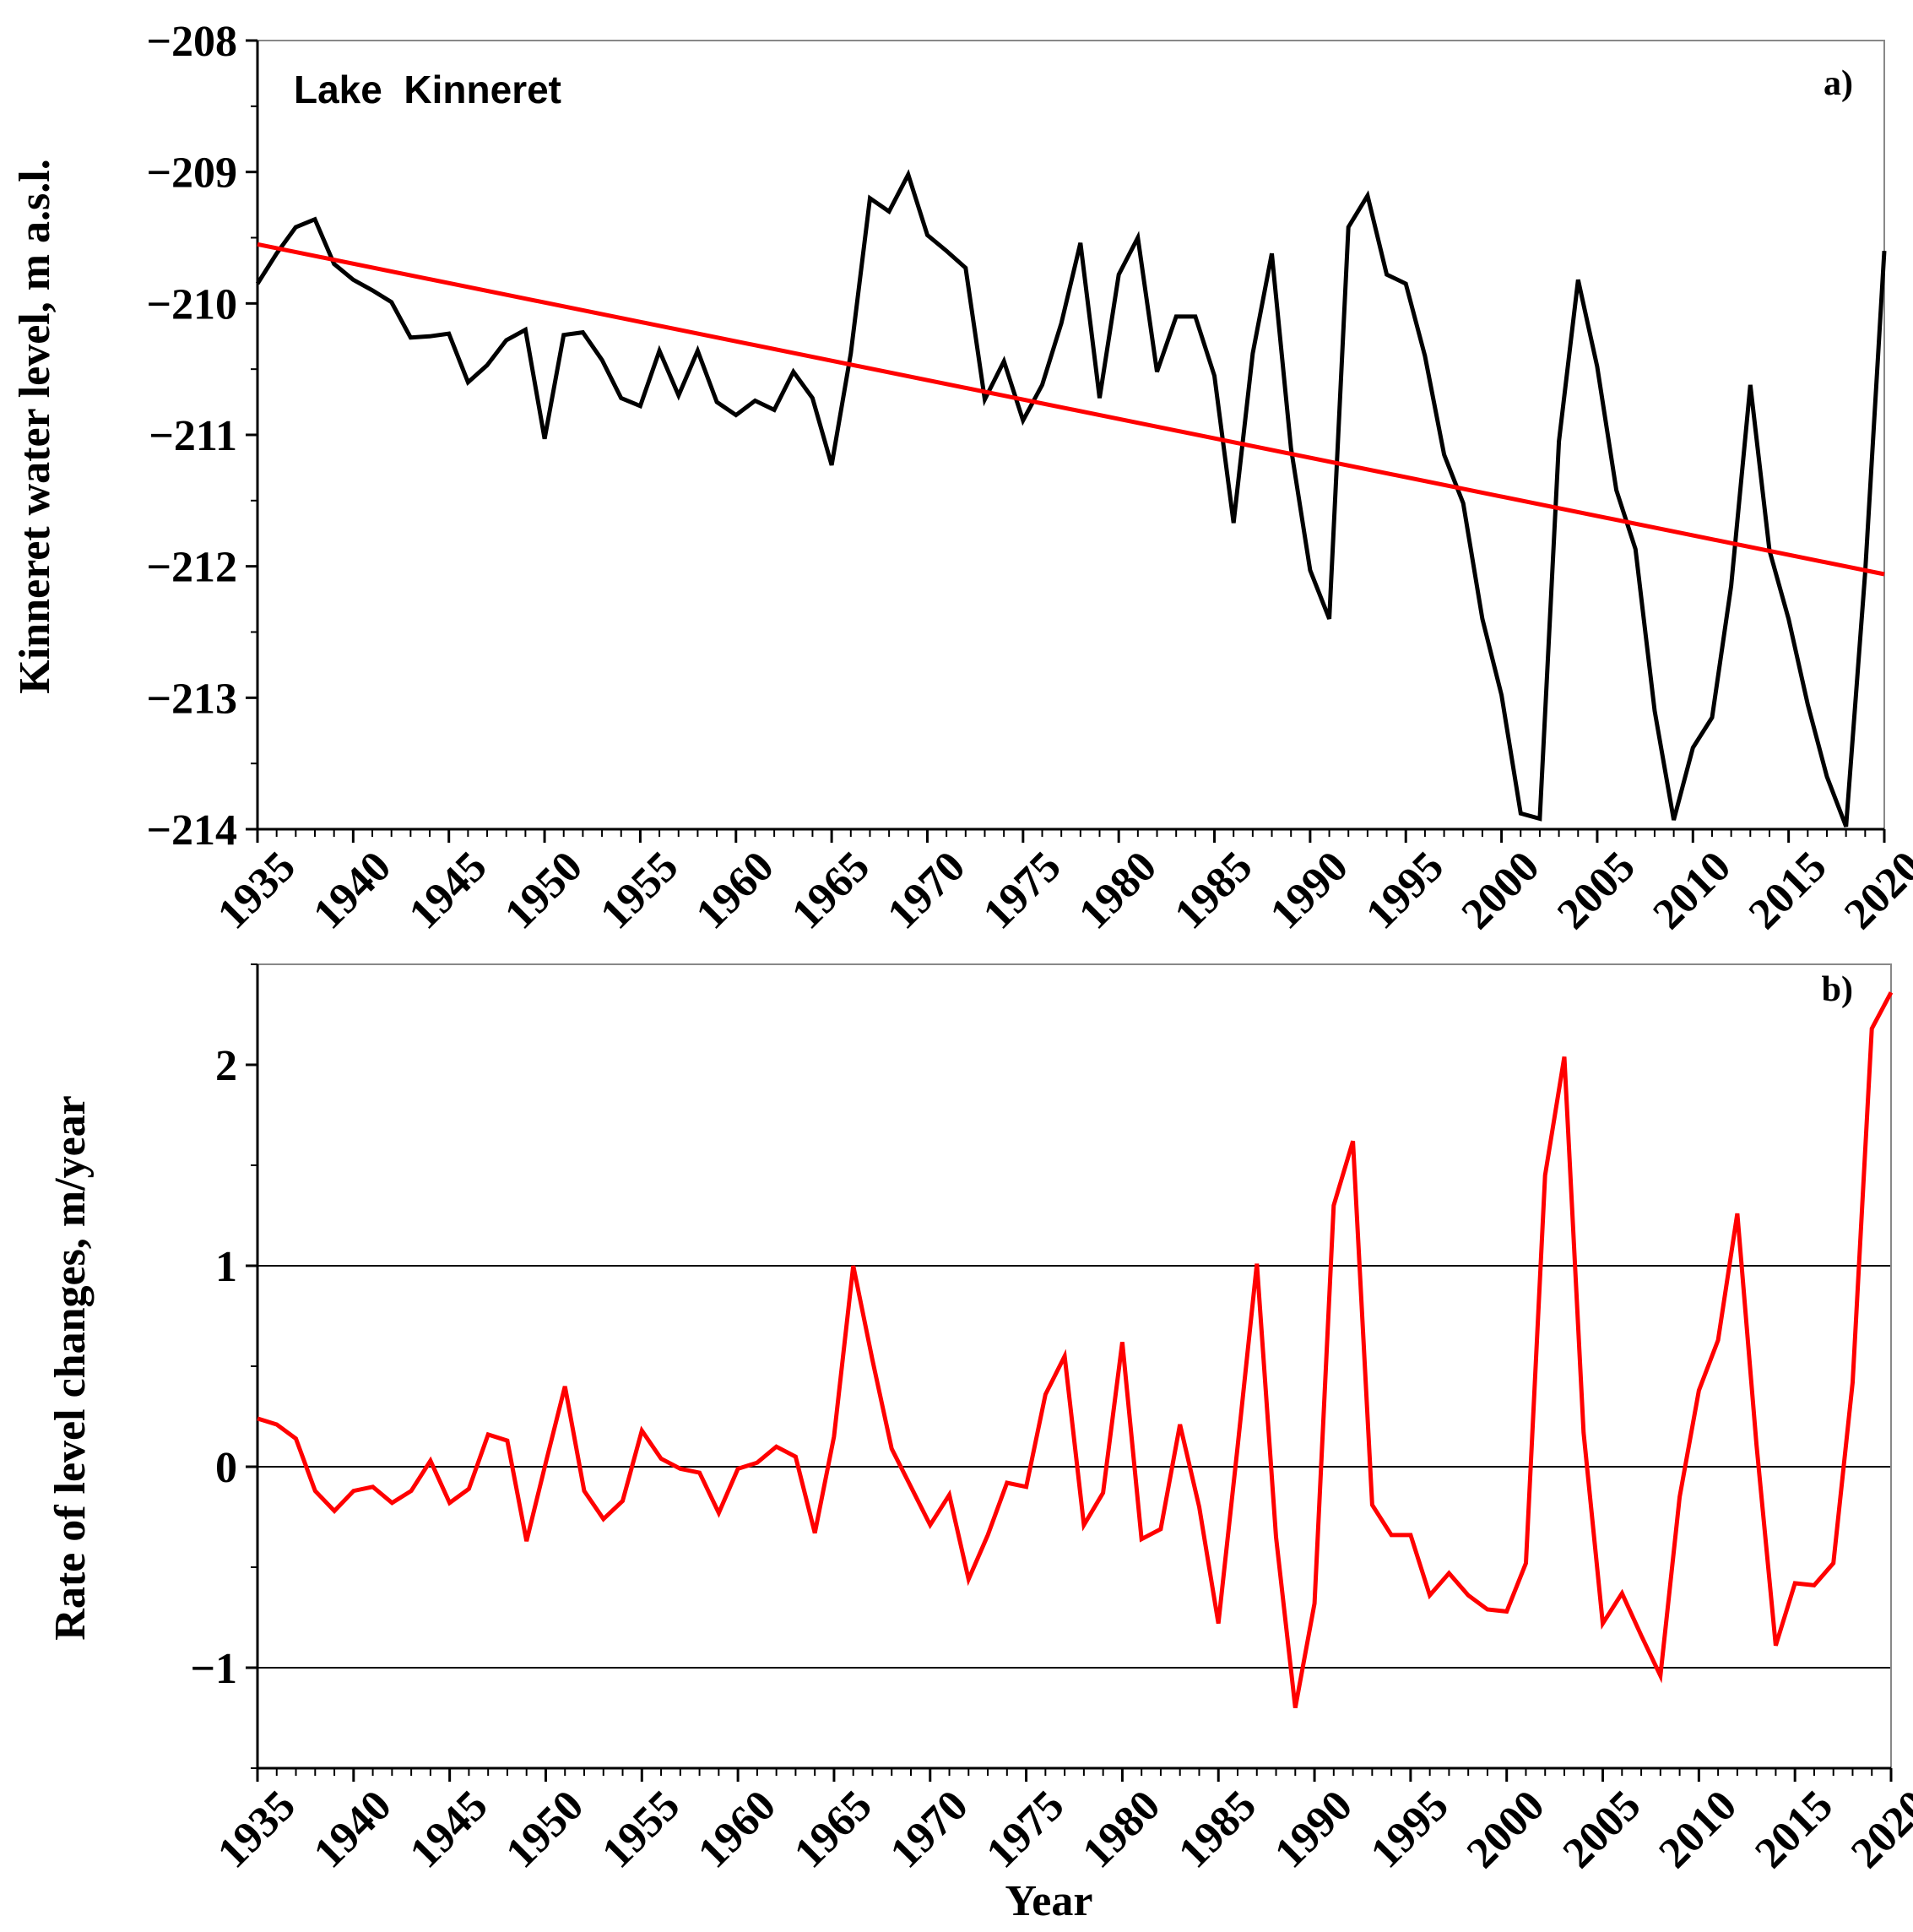  Describe the element at coordinates (427, 89) in the screenshot. I see `lake-annotation: Lake Kinneret` at that location.